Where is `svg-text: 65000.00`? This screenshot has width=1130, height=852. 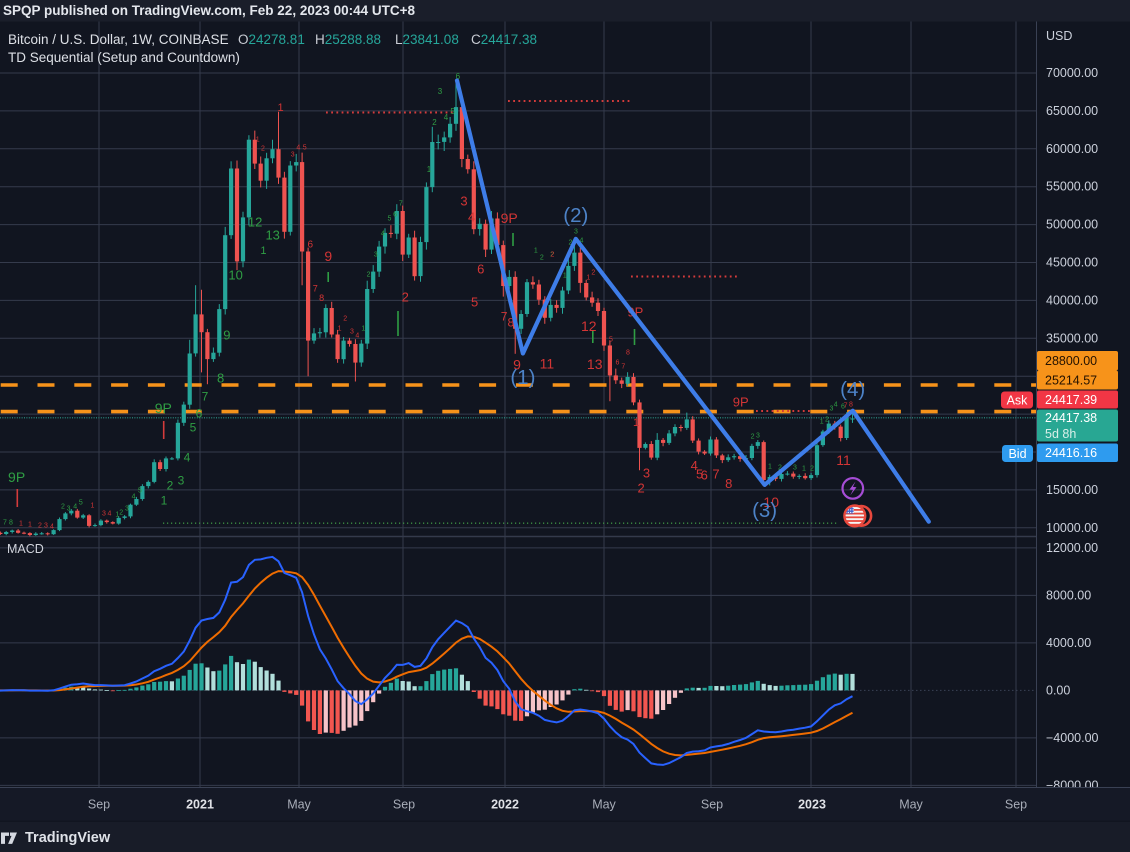 svg-text: 65000.00 is located at coordinates (1072, 111).